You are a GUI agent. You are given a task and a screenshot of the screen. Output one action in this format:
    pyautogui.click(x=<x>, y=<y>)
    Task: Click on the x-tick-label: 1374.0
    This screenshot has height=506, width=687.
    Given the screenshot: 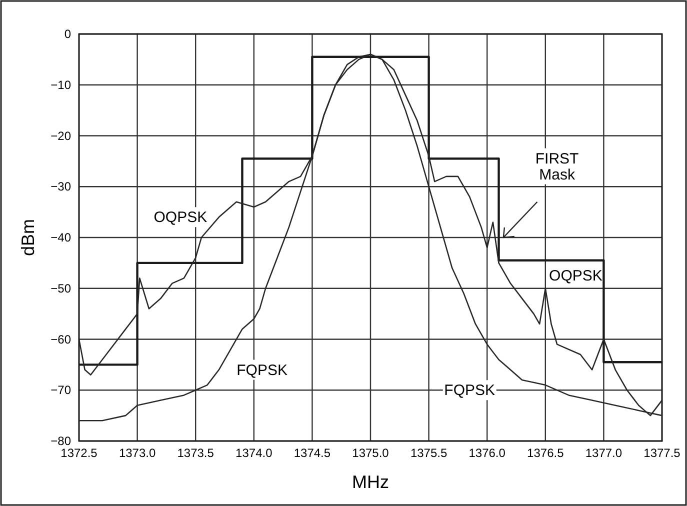 What is the action you would take?
    pyautogui.click(x=254, y=453)
    